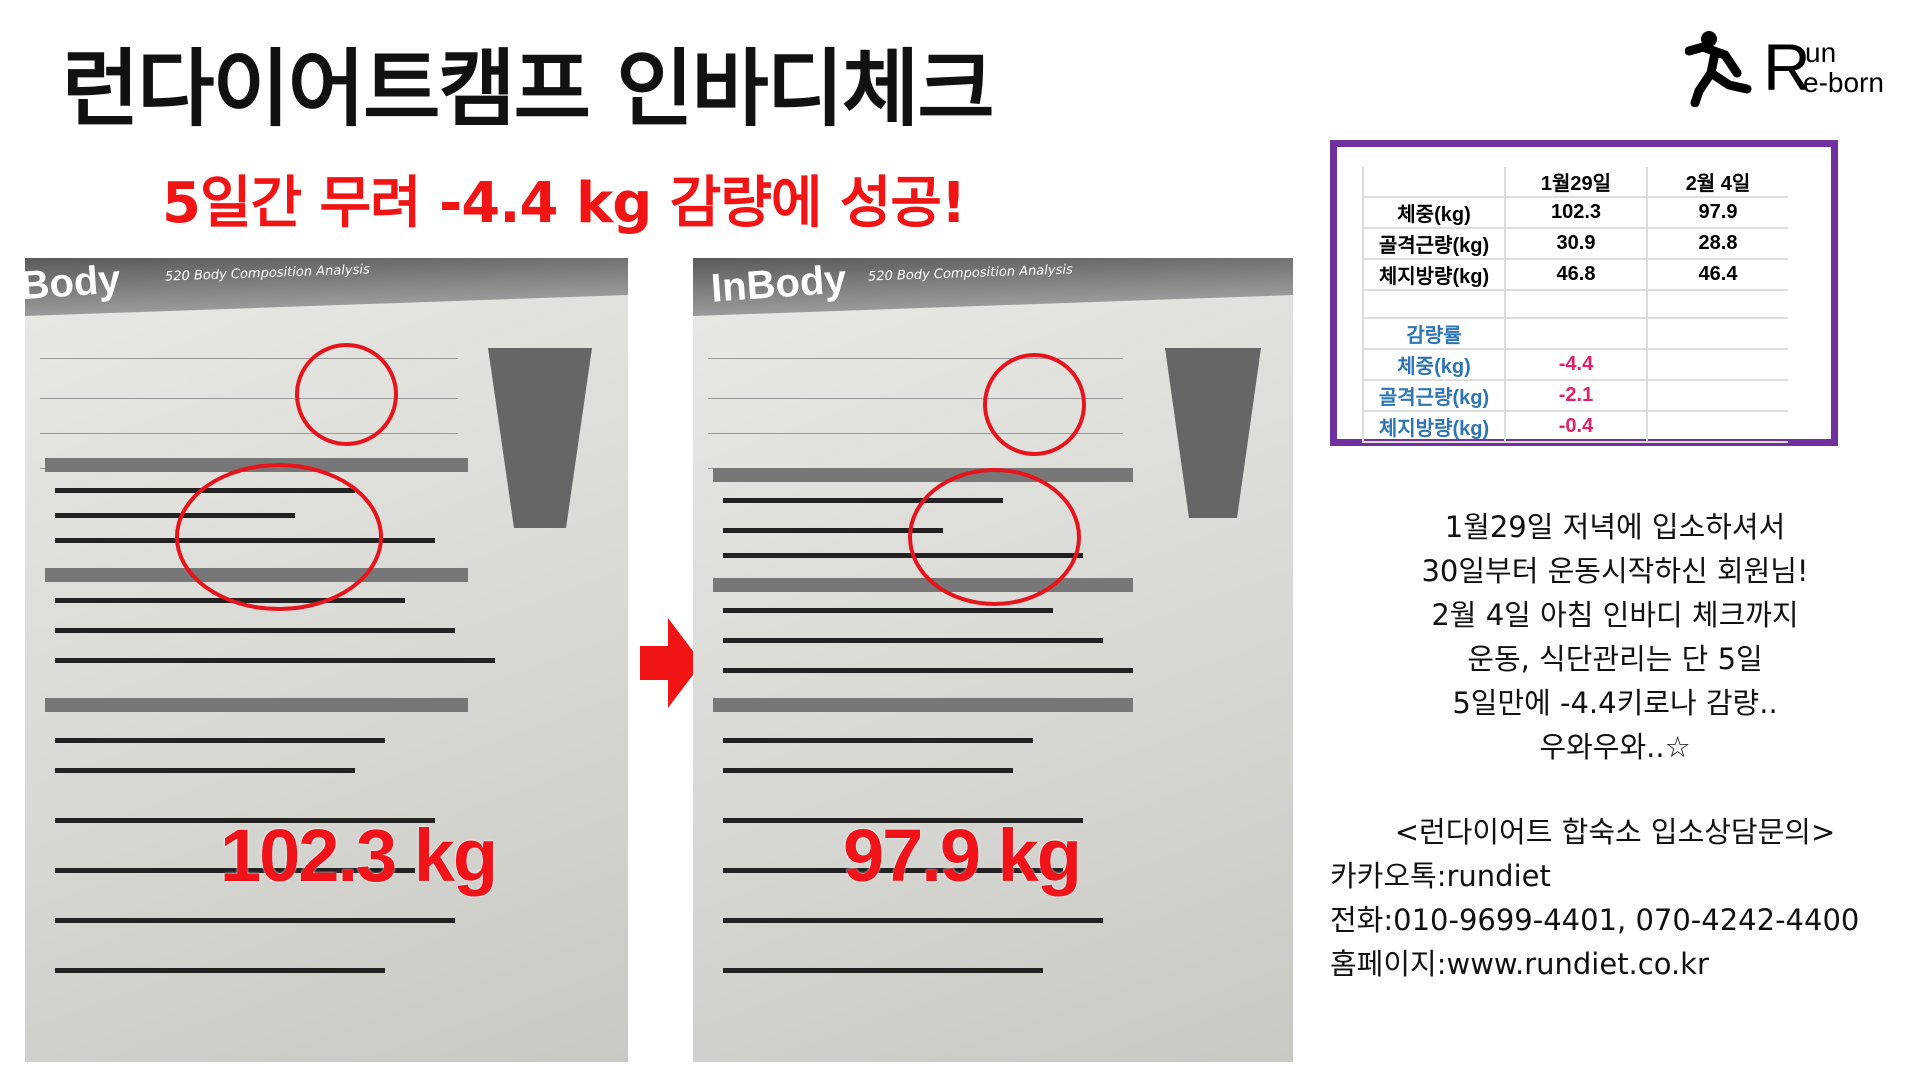 Image resolution: width=1920 pixels, height=1080 pixels. I want to click on table-row: 체중(kg) -4.4, so click(1575, 365).